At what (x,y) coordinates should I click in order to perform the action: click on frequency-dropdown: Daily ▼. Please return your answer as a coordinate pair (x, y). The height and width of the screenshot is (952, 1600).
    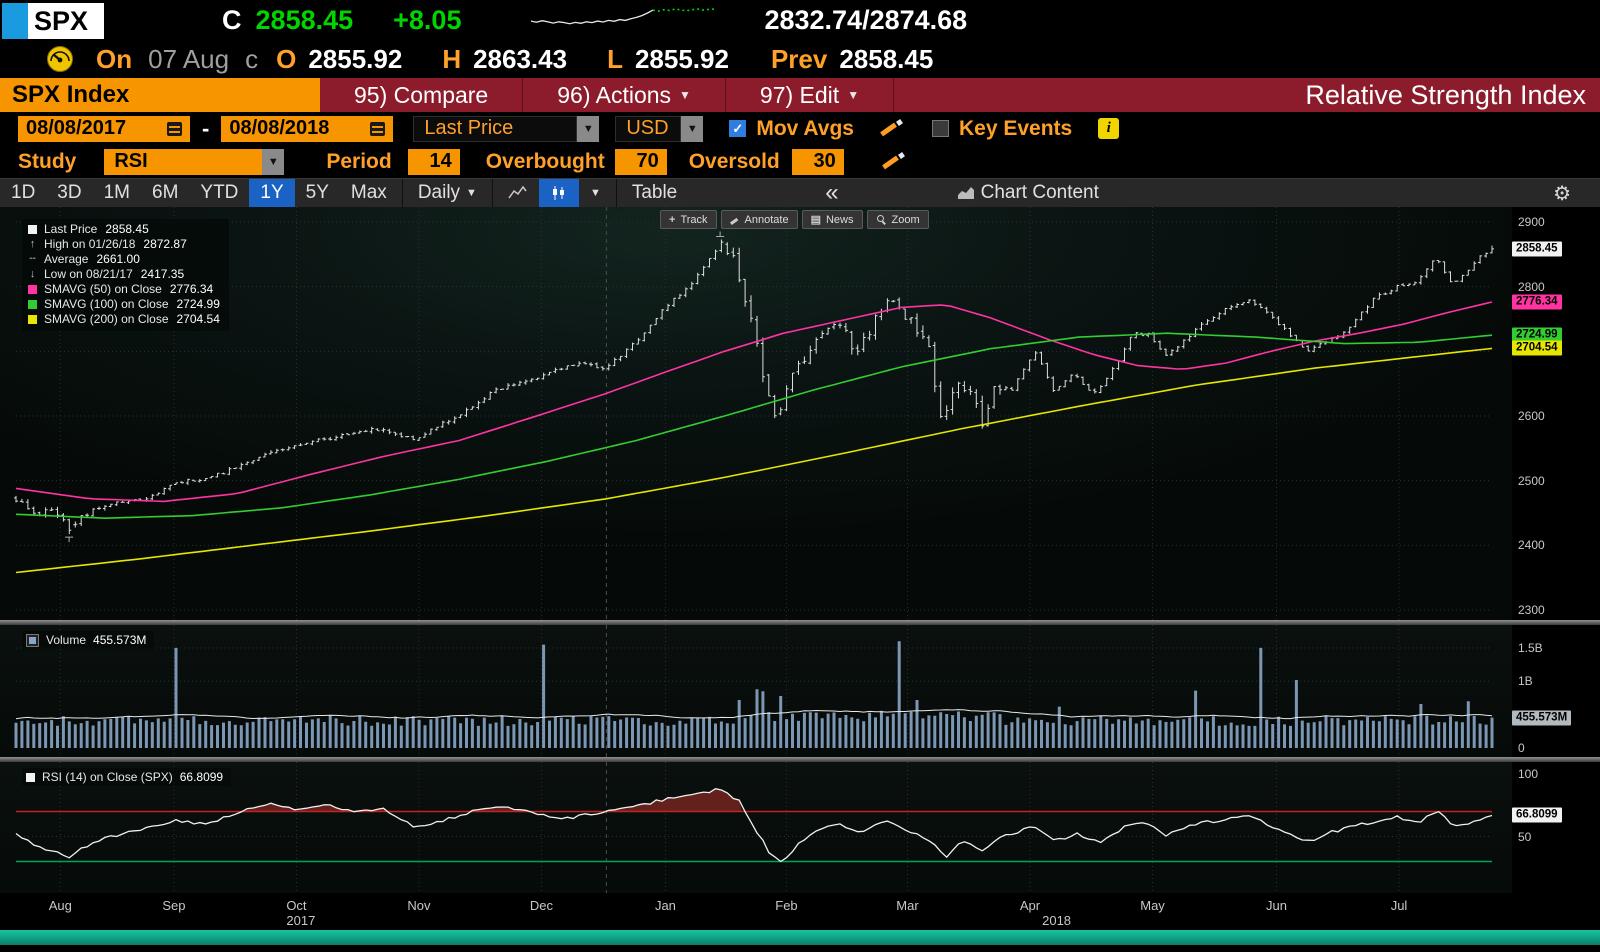
    Looking at the image, I should click on (447, 192).